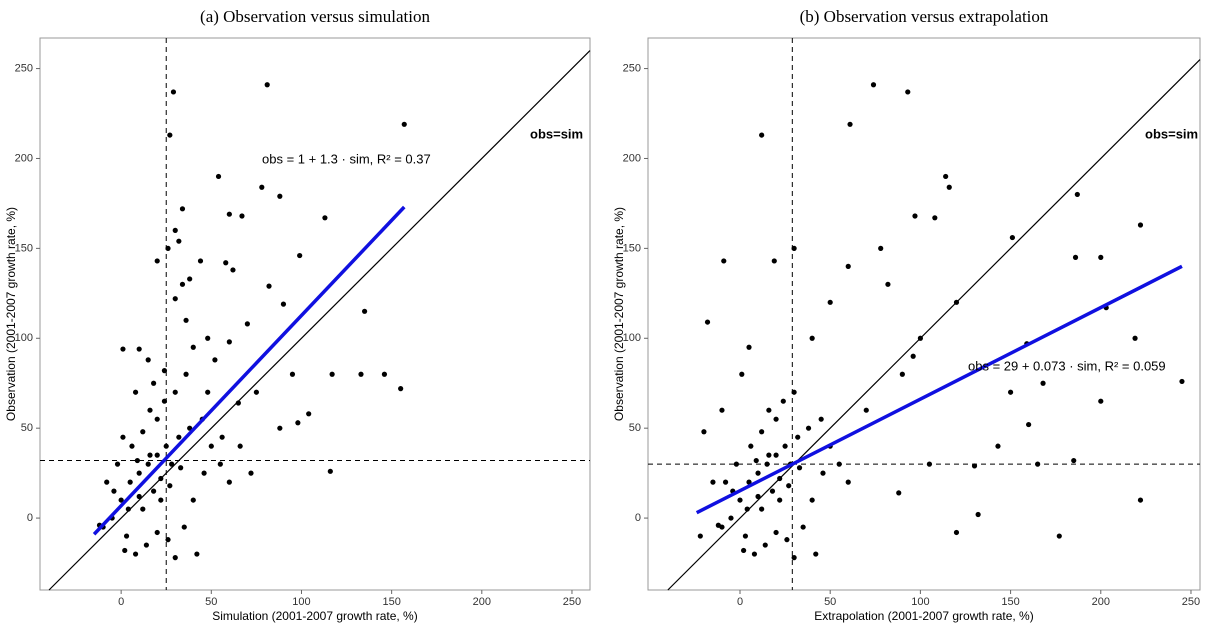 The width and height of the screenshot is (1215, 626). Describe the element at coordinates (1191, 602) in the screenshot. I see `x-tick-label: 250` at that location.